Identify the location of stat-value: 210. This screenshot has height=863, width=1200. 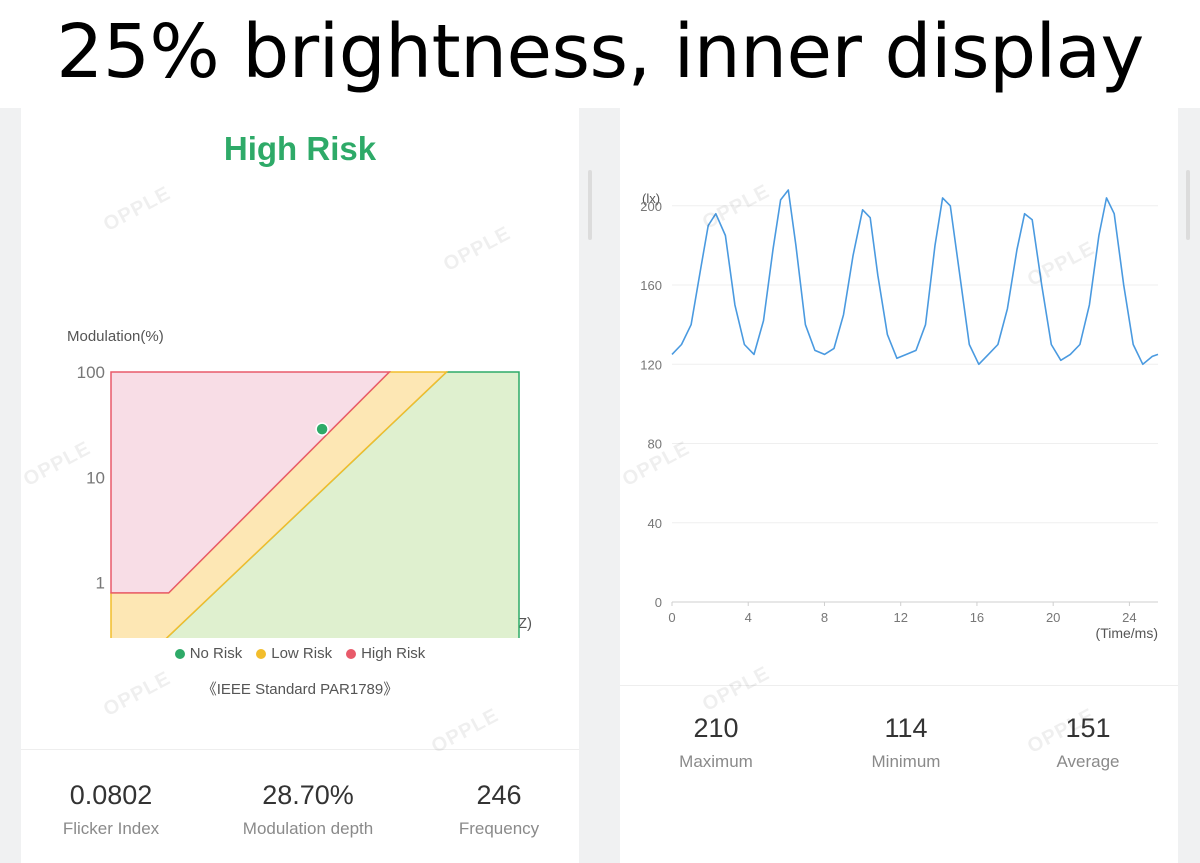
(716, 728).